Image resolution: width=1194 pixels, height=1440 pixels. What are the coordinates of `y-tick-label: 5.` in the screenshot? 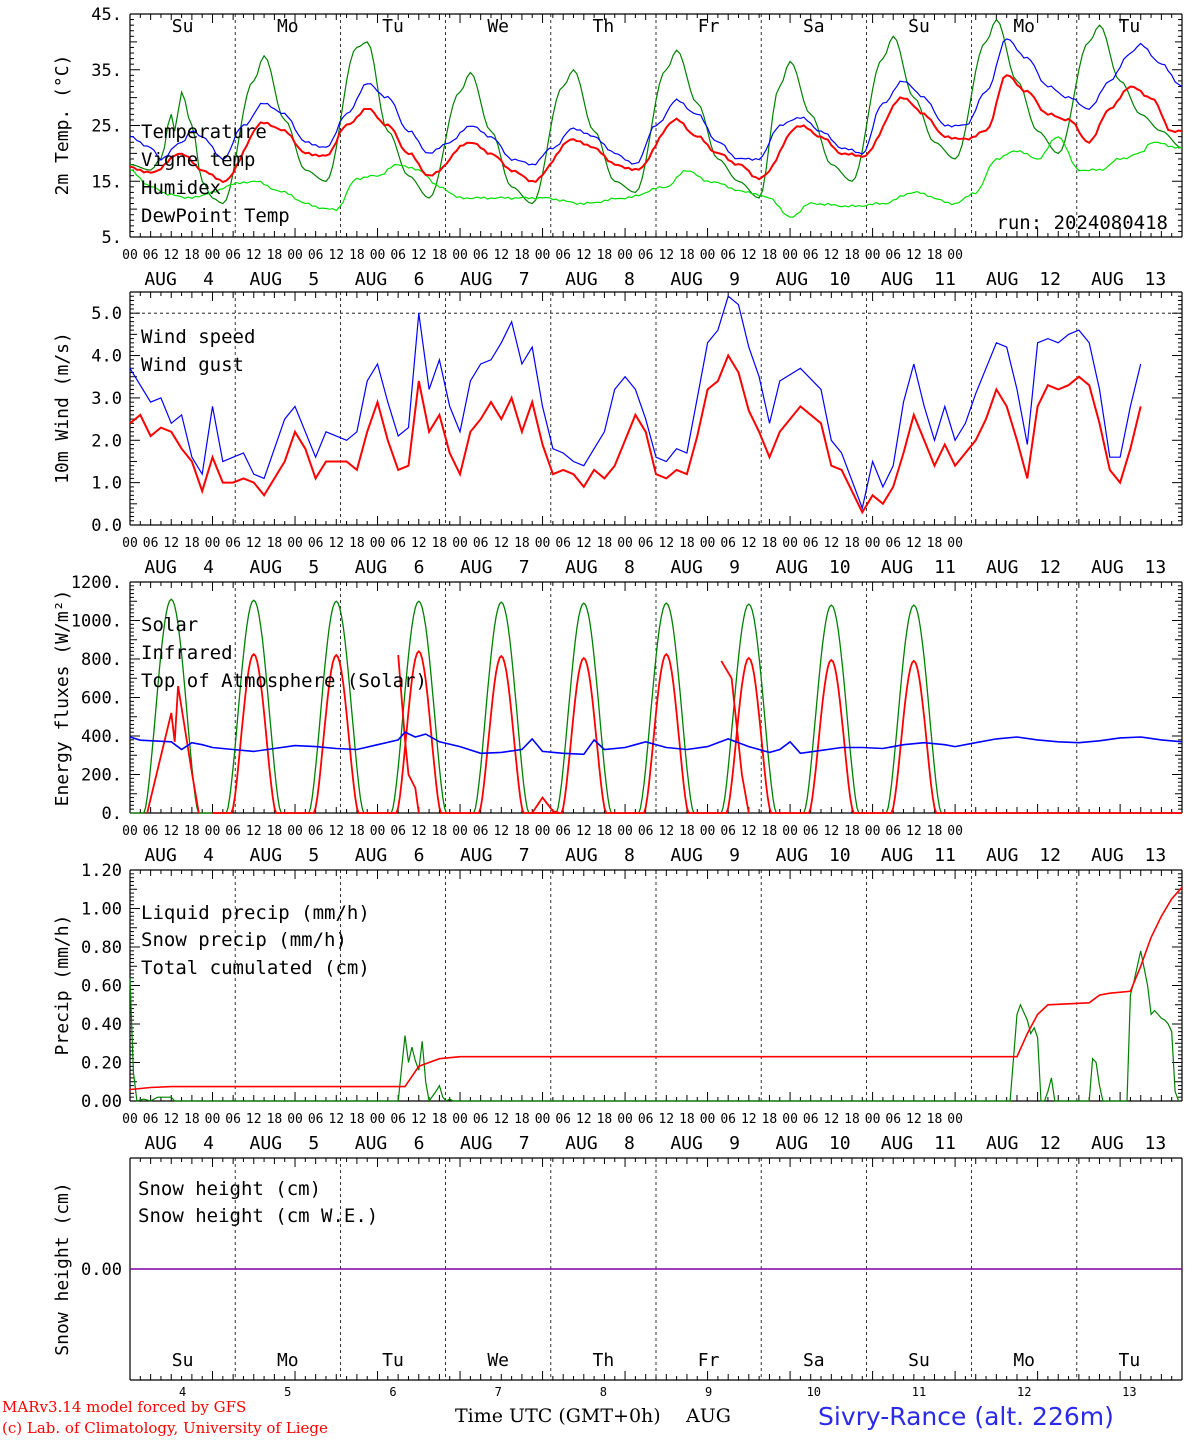 It's located at (112, 238).